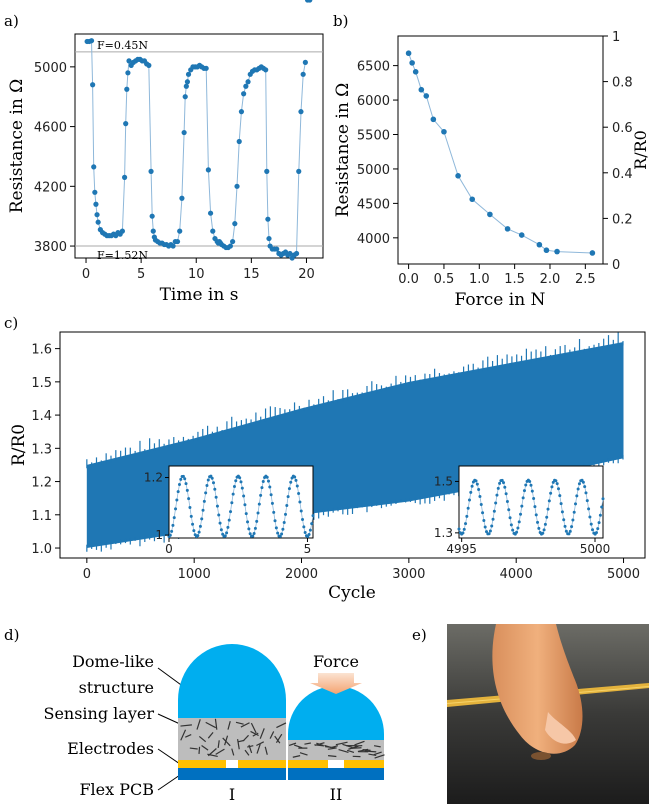  I want to click on leader-sensing, so click(169, 719).